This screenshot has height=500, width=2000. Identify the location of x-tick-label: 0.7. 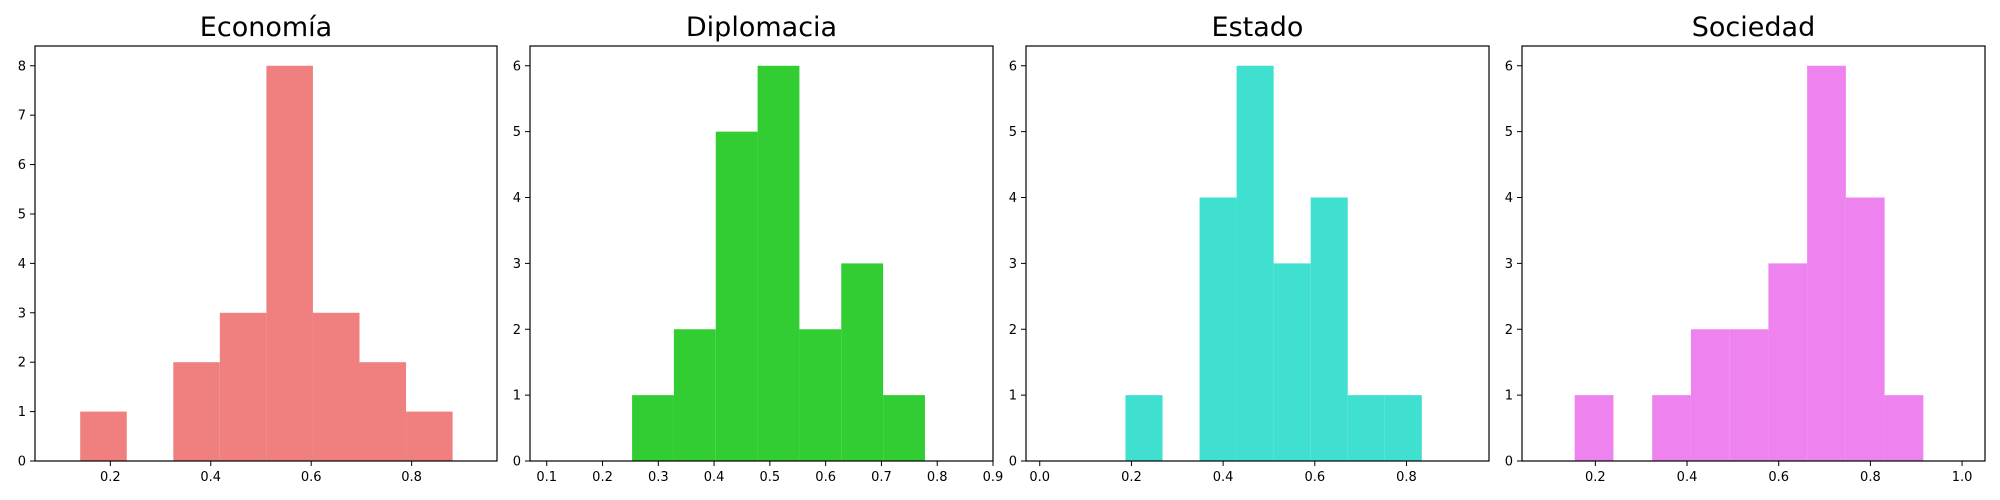
(881, 477).